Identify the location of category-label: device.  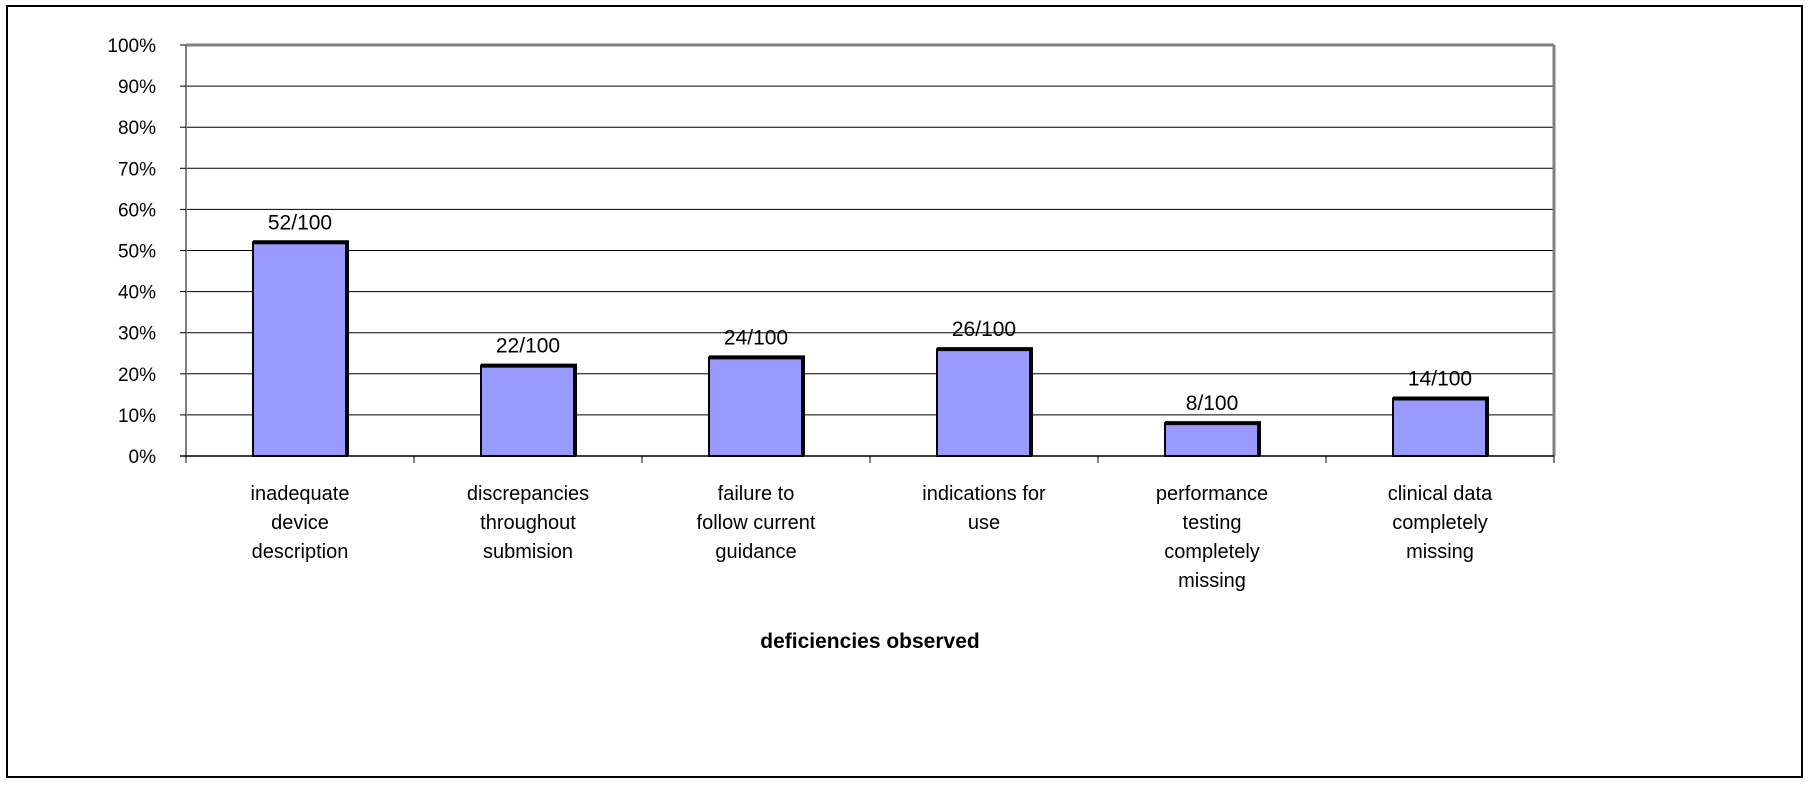
(300, 523).